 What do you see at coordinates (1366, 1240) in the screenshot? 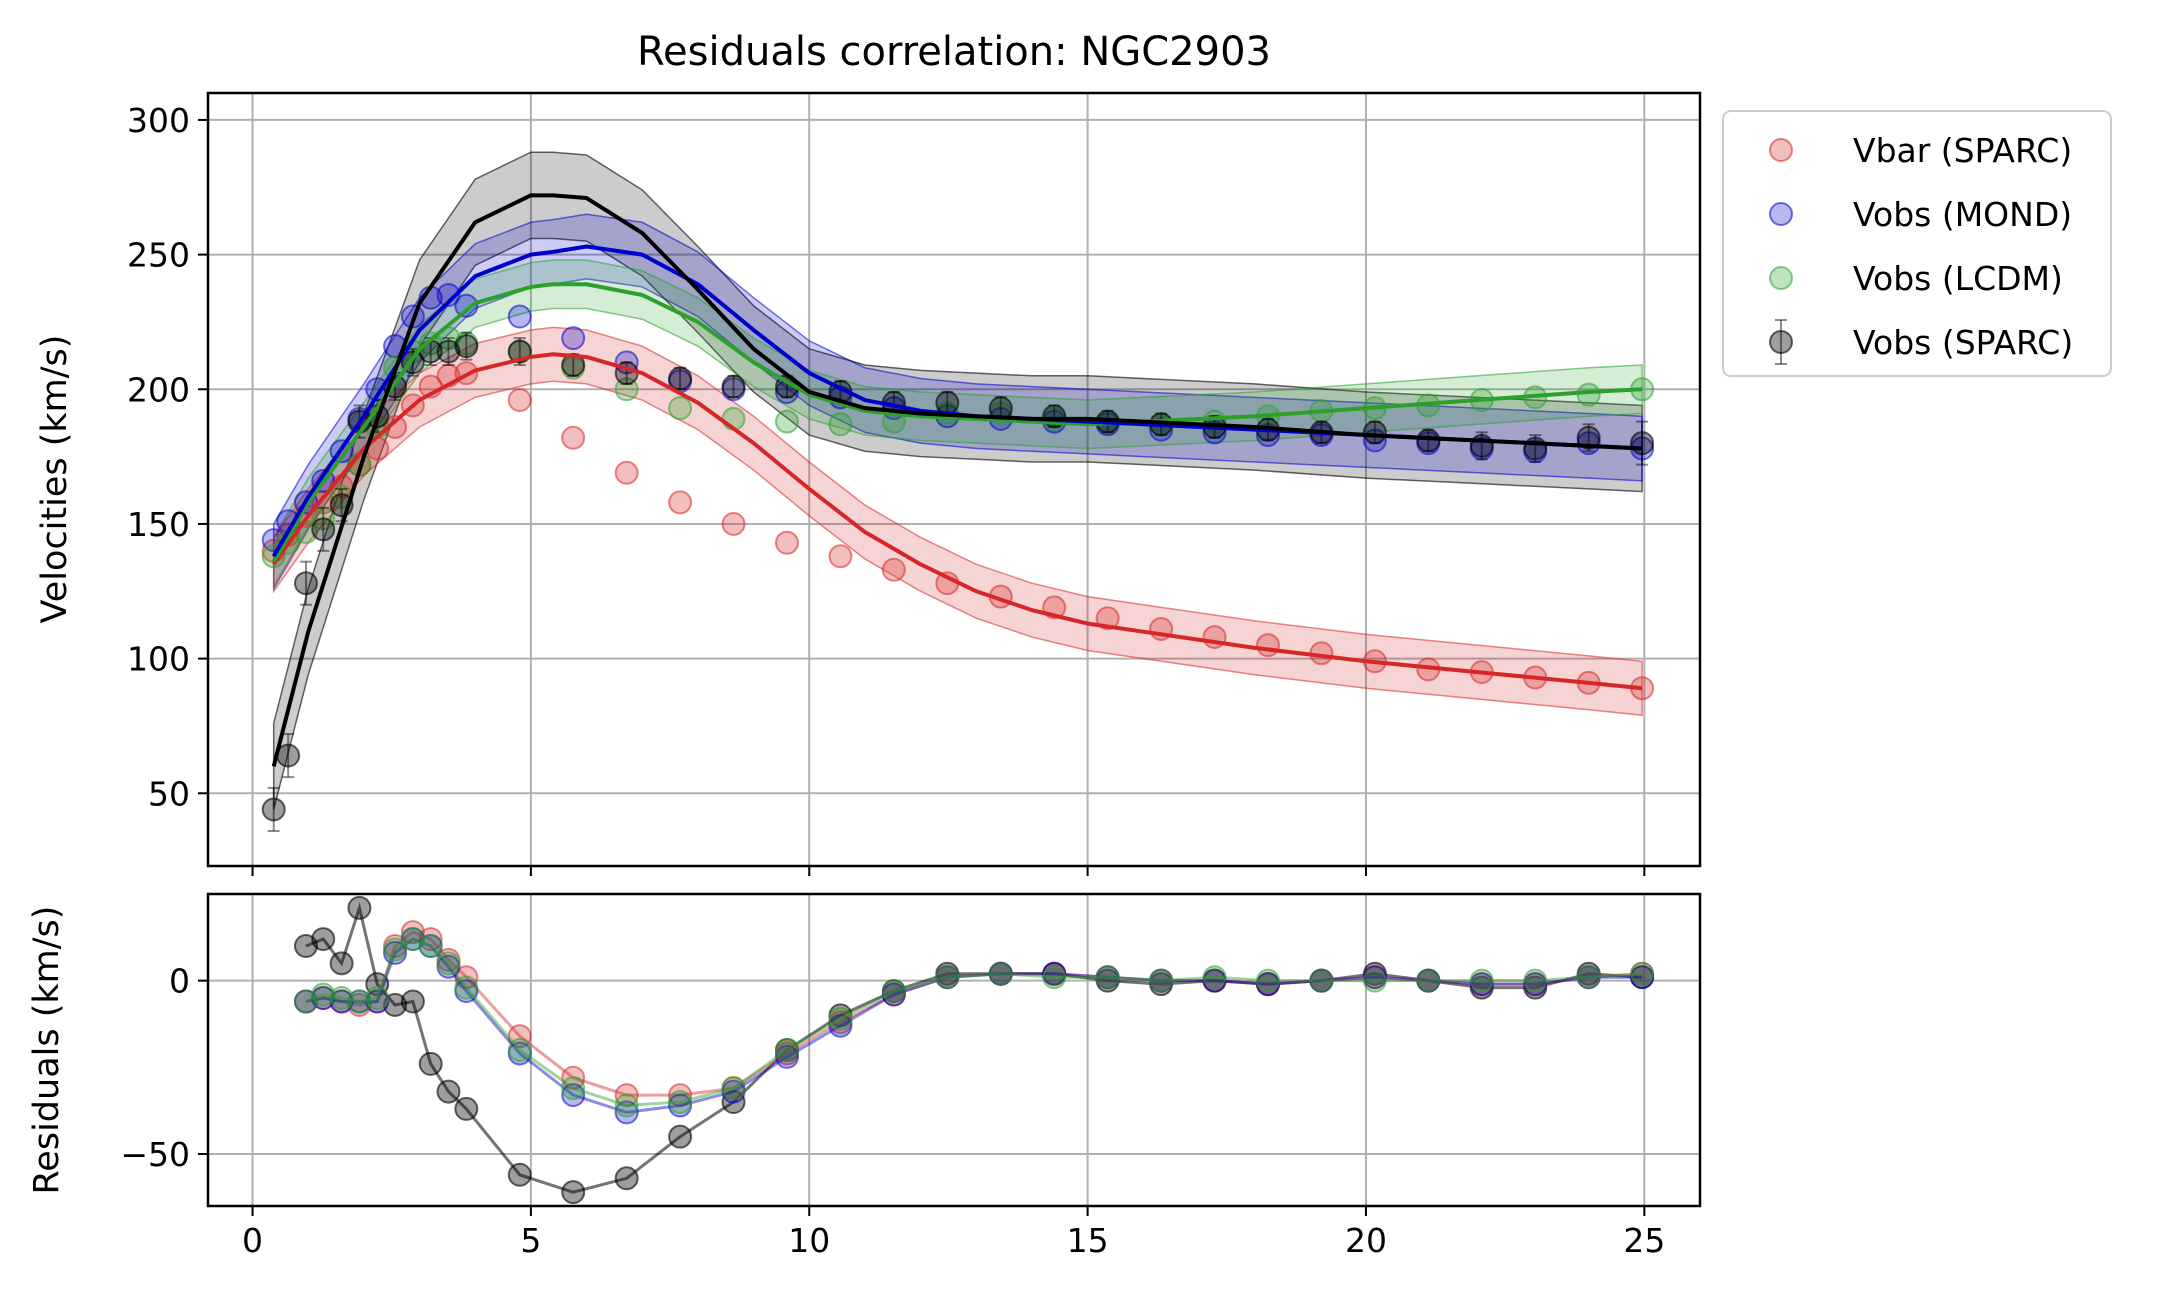
I see `x-tick-label: 20` at bounding box center [1366, 1240].